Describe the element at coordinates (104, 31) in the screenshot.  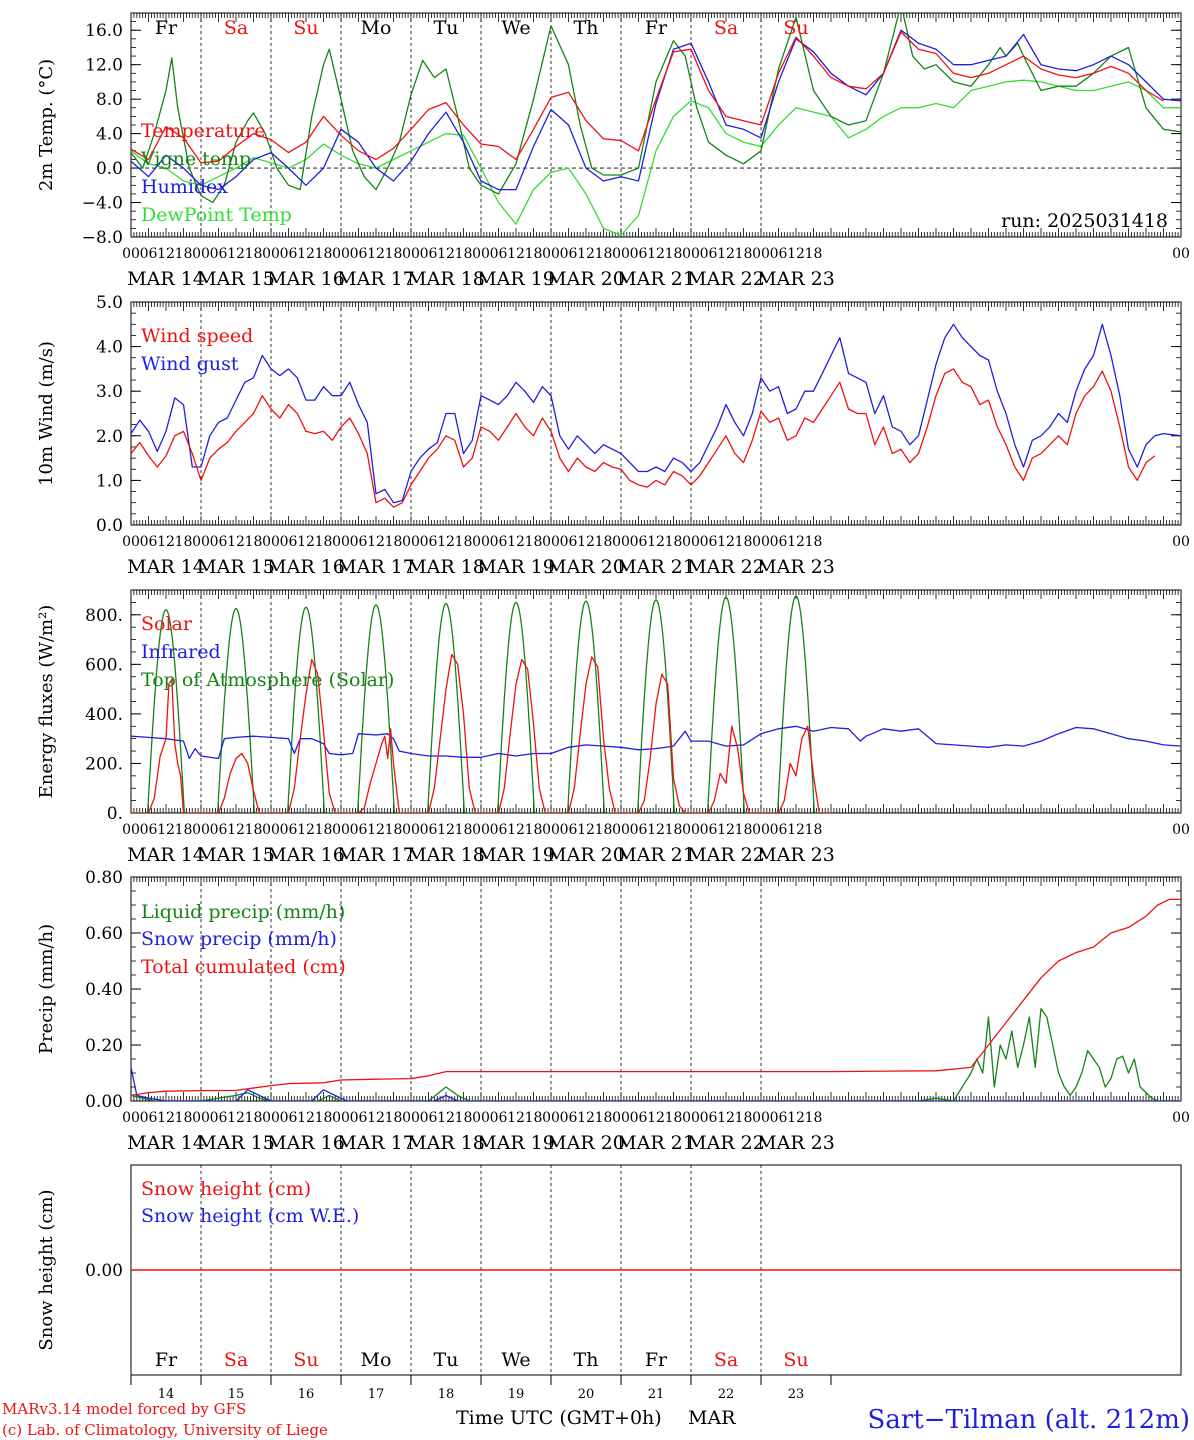
I see `y-tick-label: 16.0` at that location.